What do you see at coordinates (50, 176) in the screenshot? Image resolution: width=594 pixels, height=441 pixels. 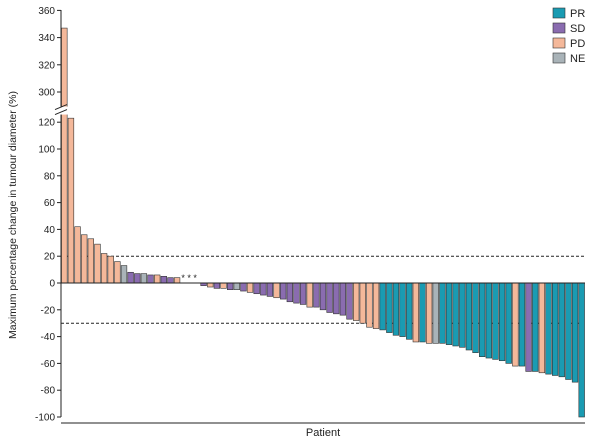 I see `y-tick-label-6: 80` at bounding box center [50, 176].